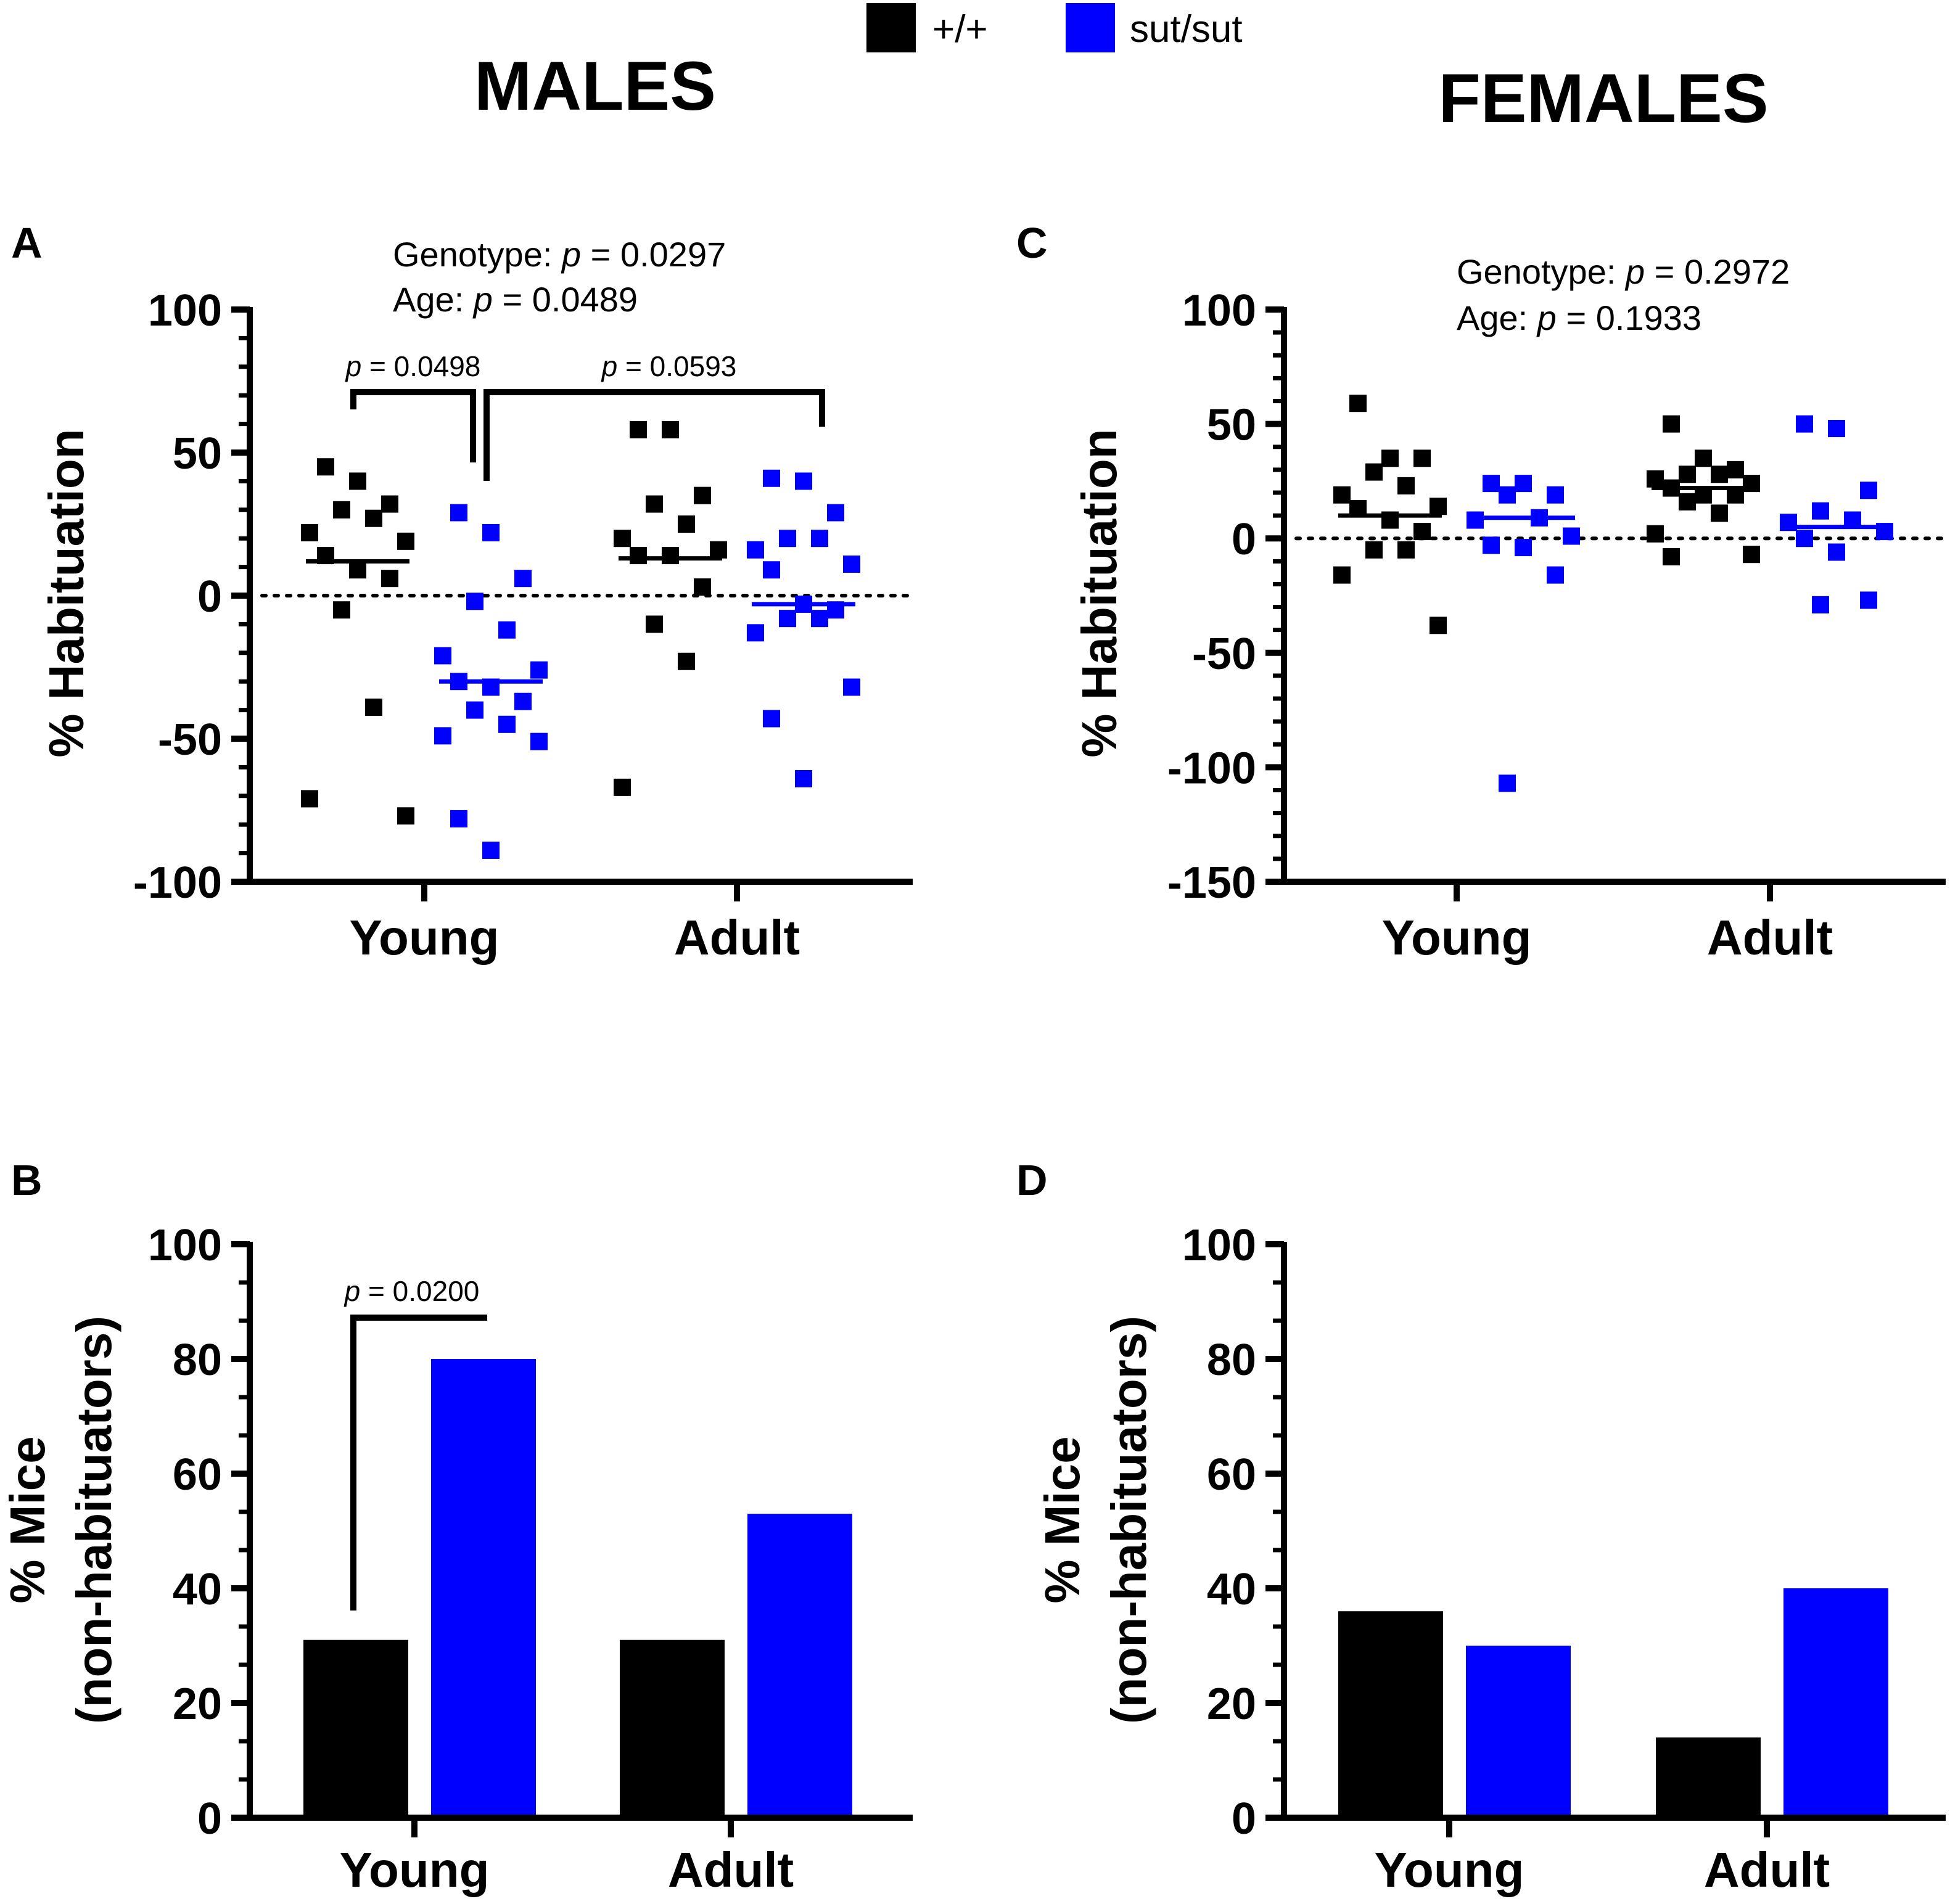 Image resolution: width=1950 pixels, height=1904 pixels. I want to click on legend: +/+ sut/sut, so click(1054, 27).